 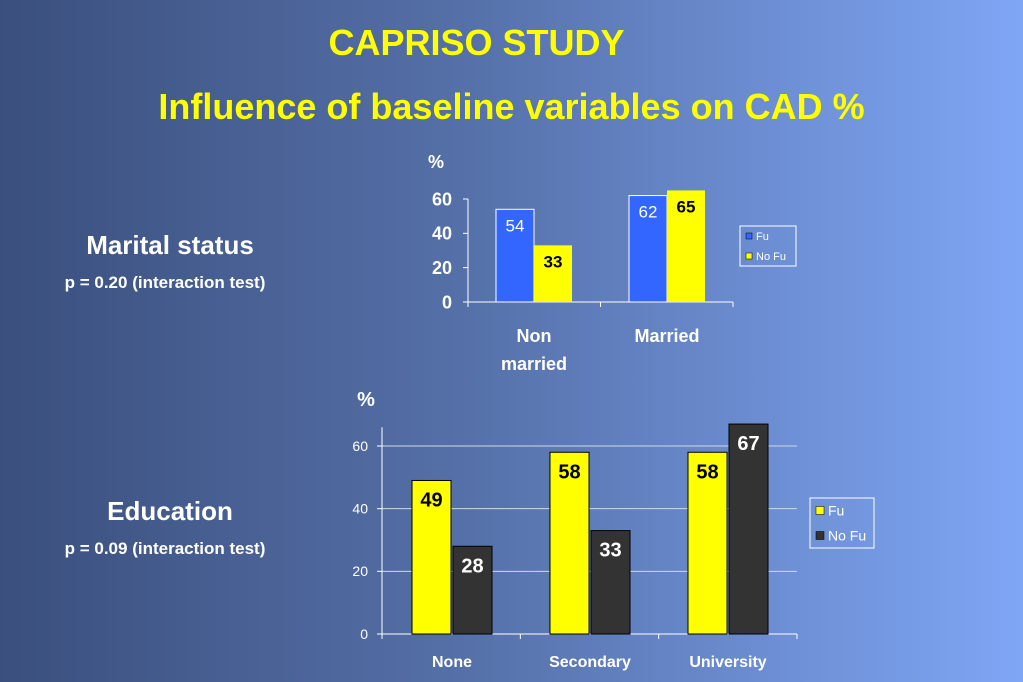 I want to click on education-category-label: None, so click(x=452, y=662).